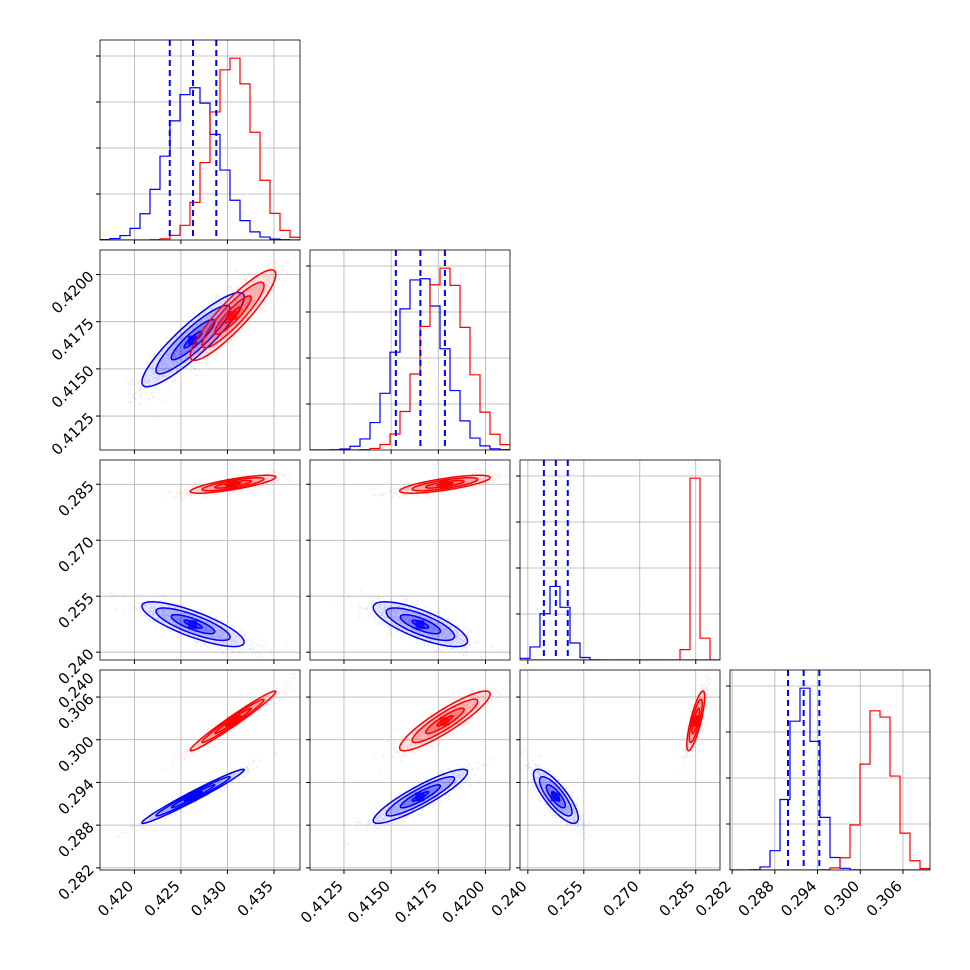 This screenshot has height=970, width=970. What do you see at coordinates (322, 902) in the screenshot?
I see `x-tick-label: 0.4125` at bounding box center [322, 902].